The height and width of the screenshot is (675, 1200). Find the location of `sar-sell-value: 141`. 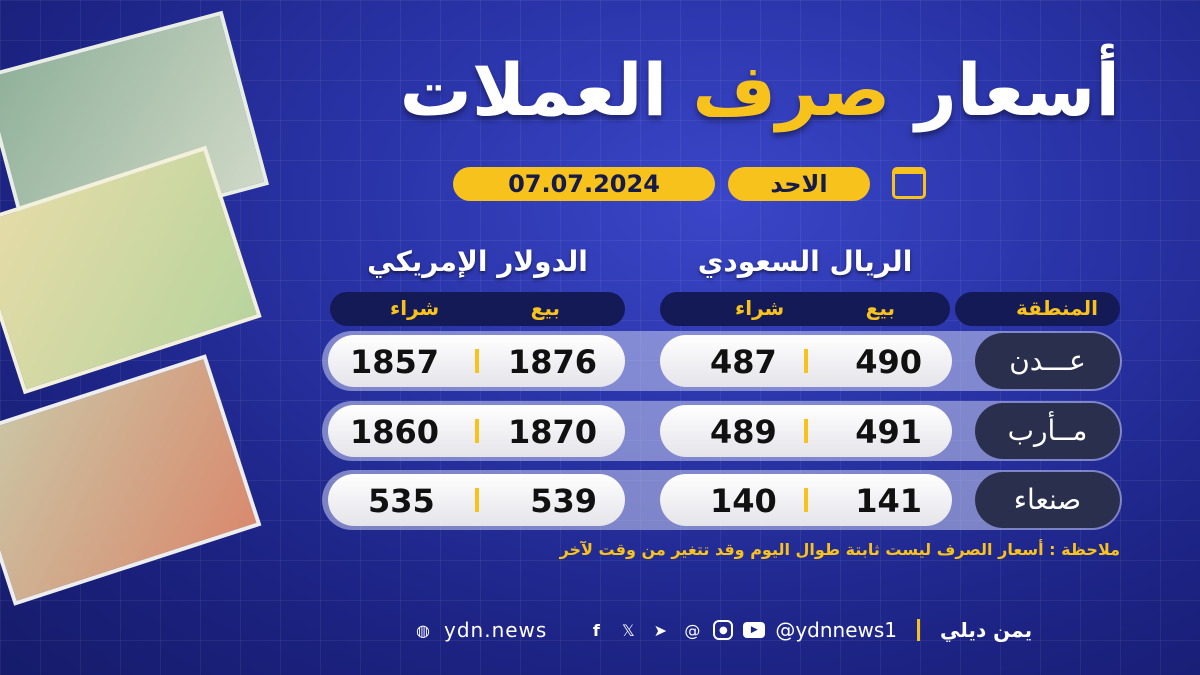

sar-sell-value: 141 is located at coordinates (888, 501).